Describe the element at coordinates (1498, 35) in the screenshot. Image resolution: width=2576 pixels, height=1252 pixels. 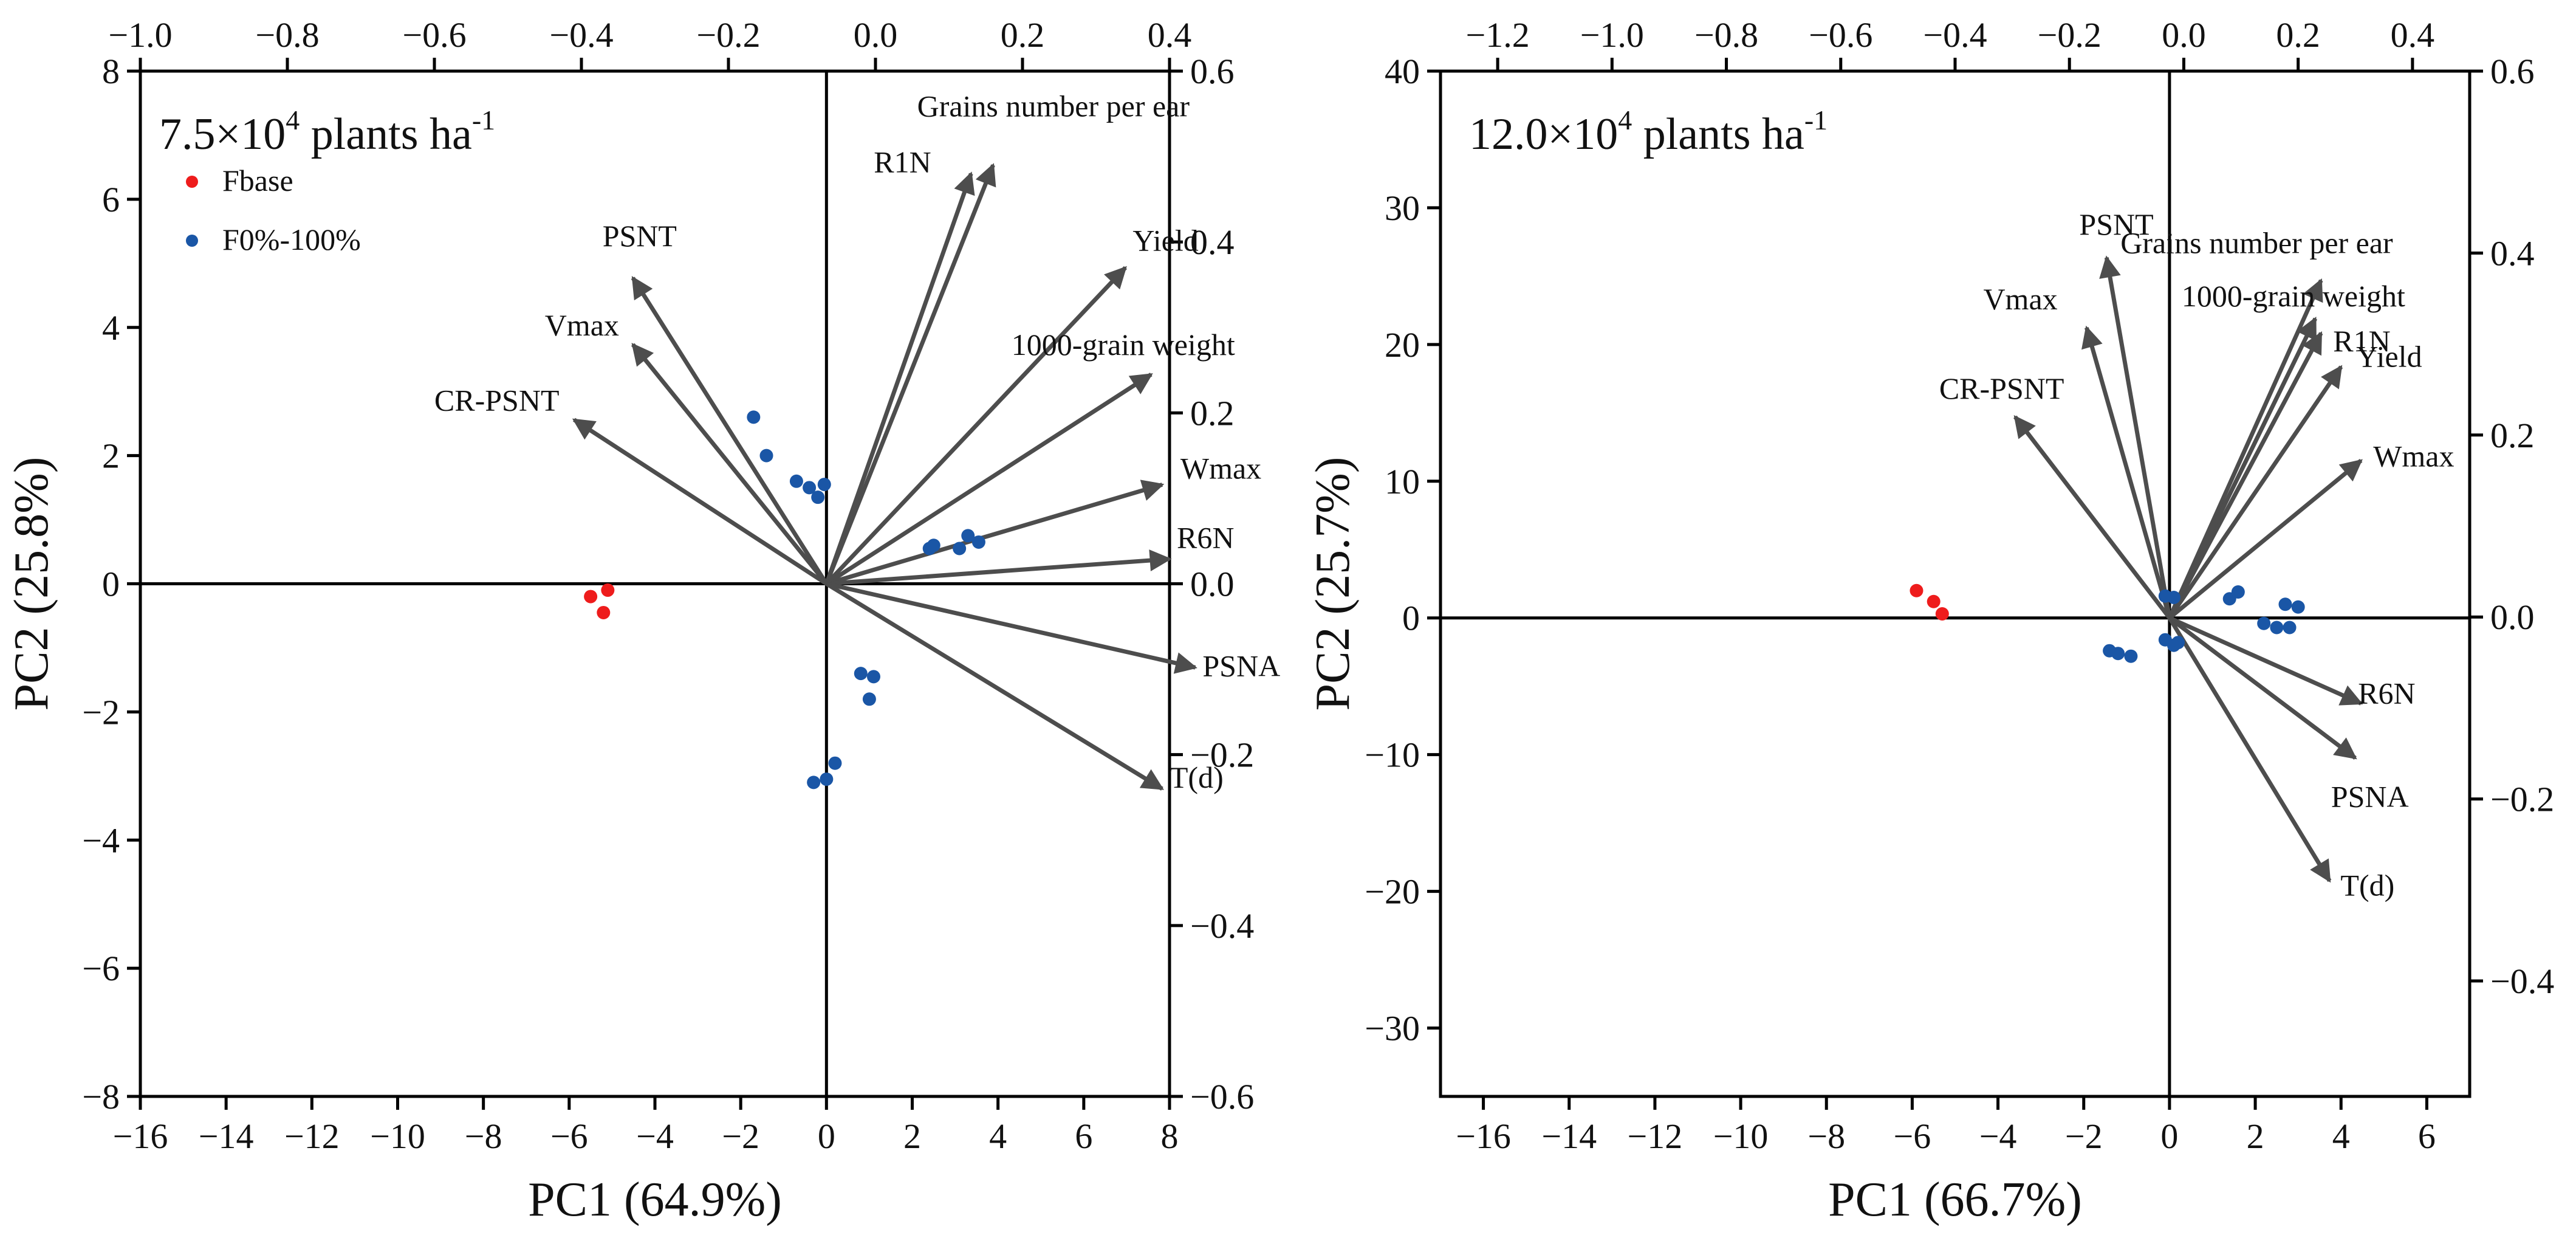
I see `x2-tick-label: −1.2` at that location.